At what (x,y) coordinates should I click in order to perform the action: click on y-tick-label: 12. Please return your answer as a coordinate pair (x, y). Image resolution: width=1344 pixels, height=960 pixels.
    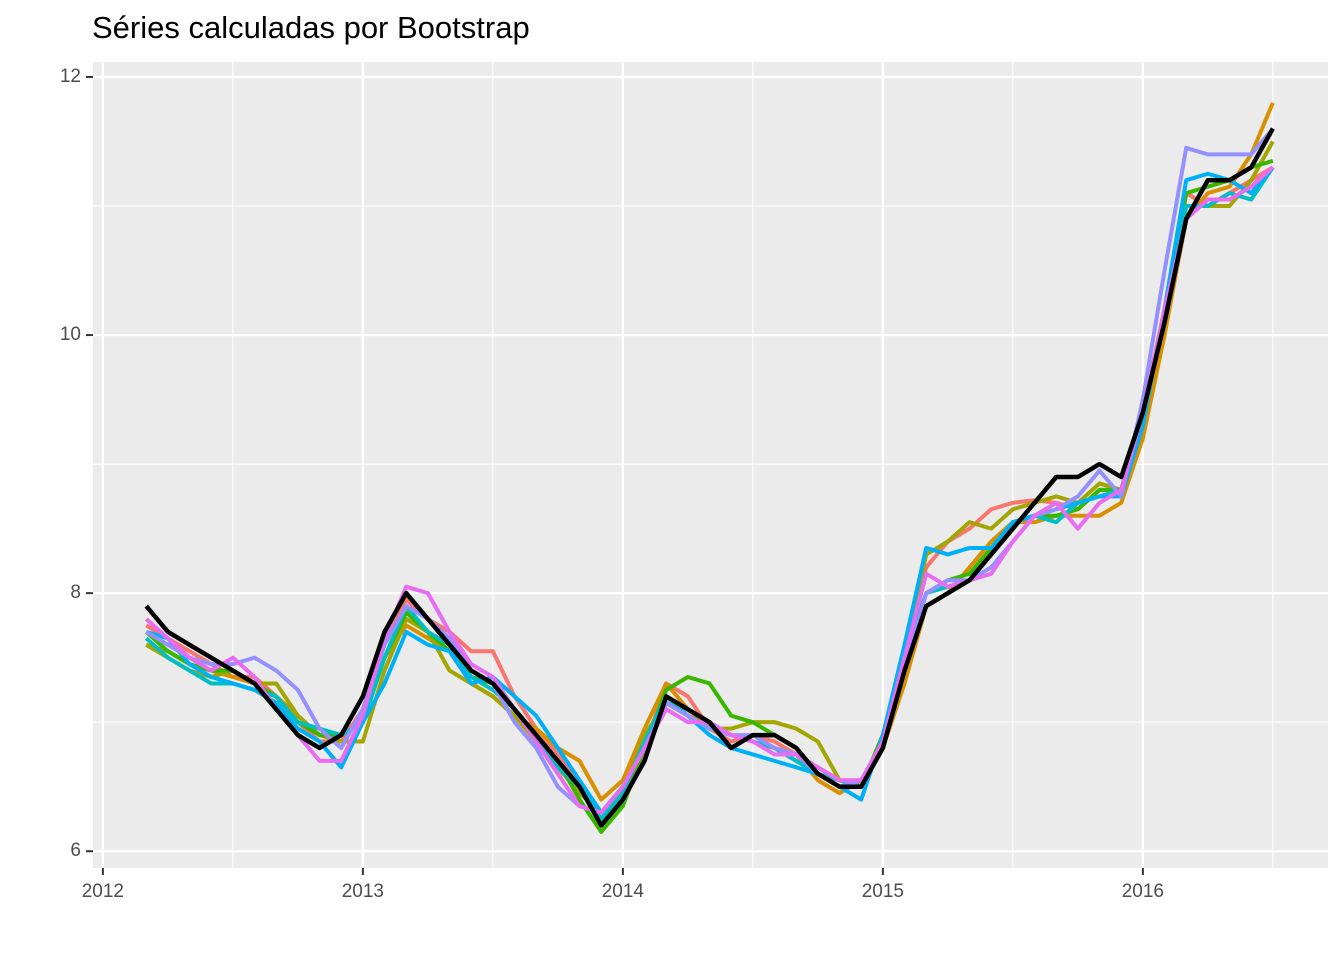
    Looking at the image, I should click on (70, 76).